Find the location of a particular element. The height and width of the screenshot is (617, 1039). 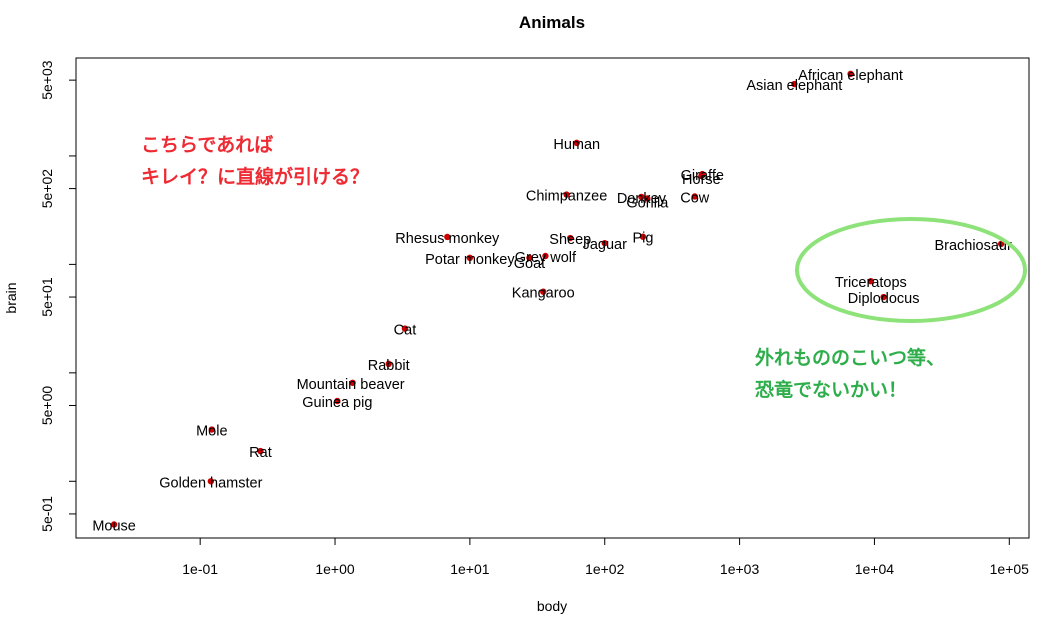

point-label: Mole is located at coordinates (211, 432).